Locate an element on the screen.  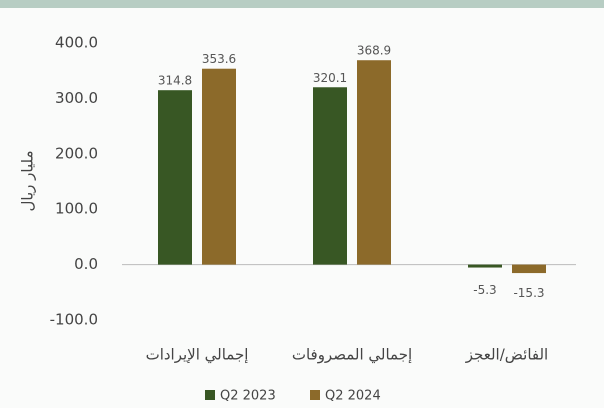
y-tick-label: -100.0 is located at coordinates (74, 320).